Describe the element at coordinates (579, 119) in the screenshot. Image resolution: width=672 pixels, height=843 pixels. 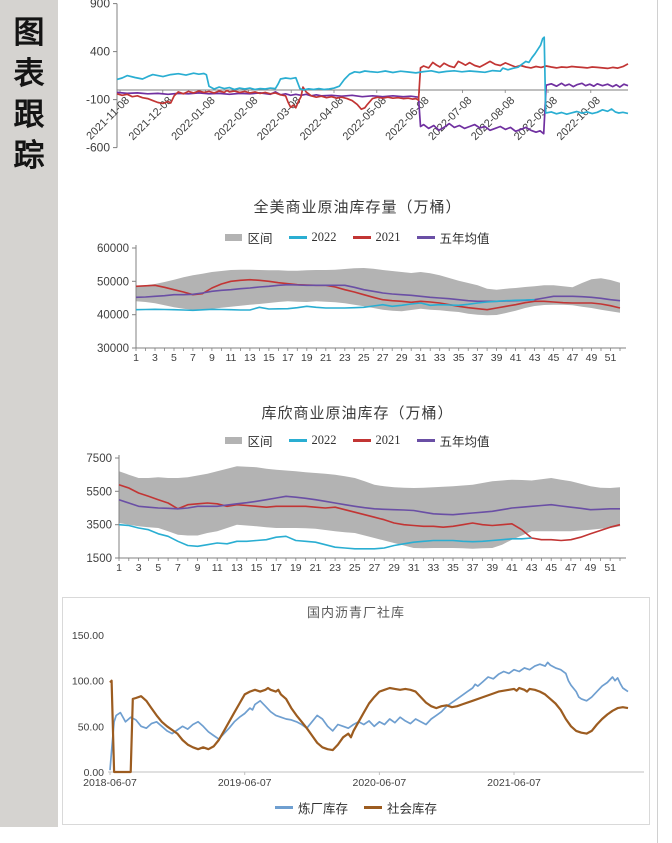
I see `axis-label: 2022-10-08` at that location.